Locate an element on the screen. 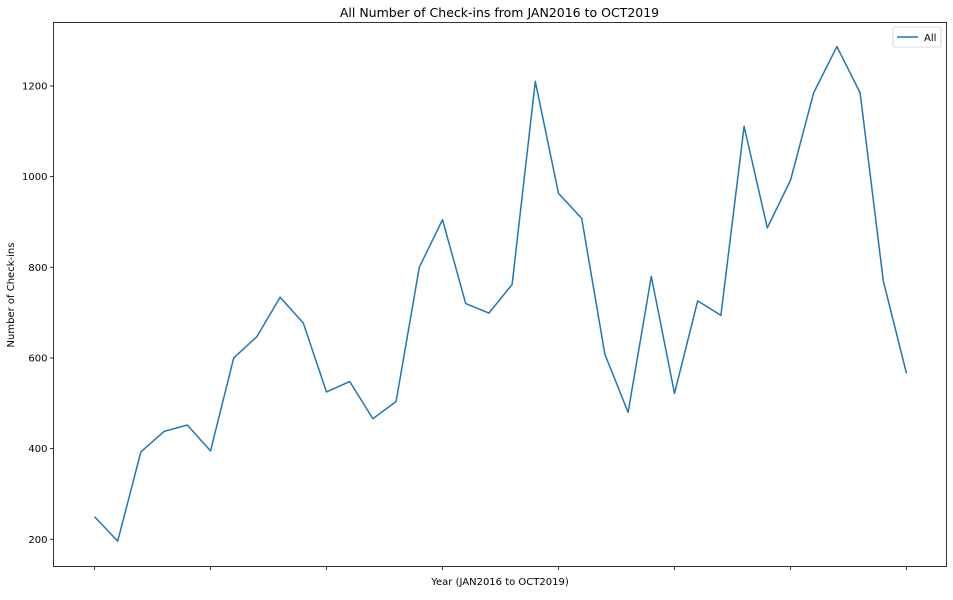 This screenshot has height=600, width=953. y-tick-label: 400 is located at coordinates (37, 449).